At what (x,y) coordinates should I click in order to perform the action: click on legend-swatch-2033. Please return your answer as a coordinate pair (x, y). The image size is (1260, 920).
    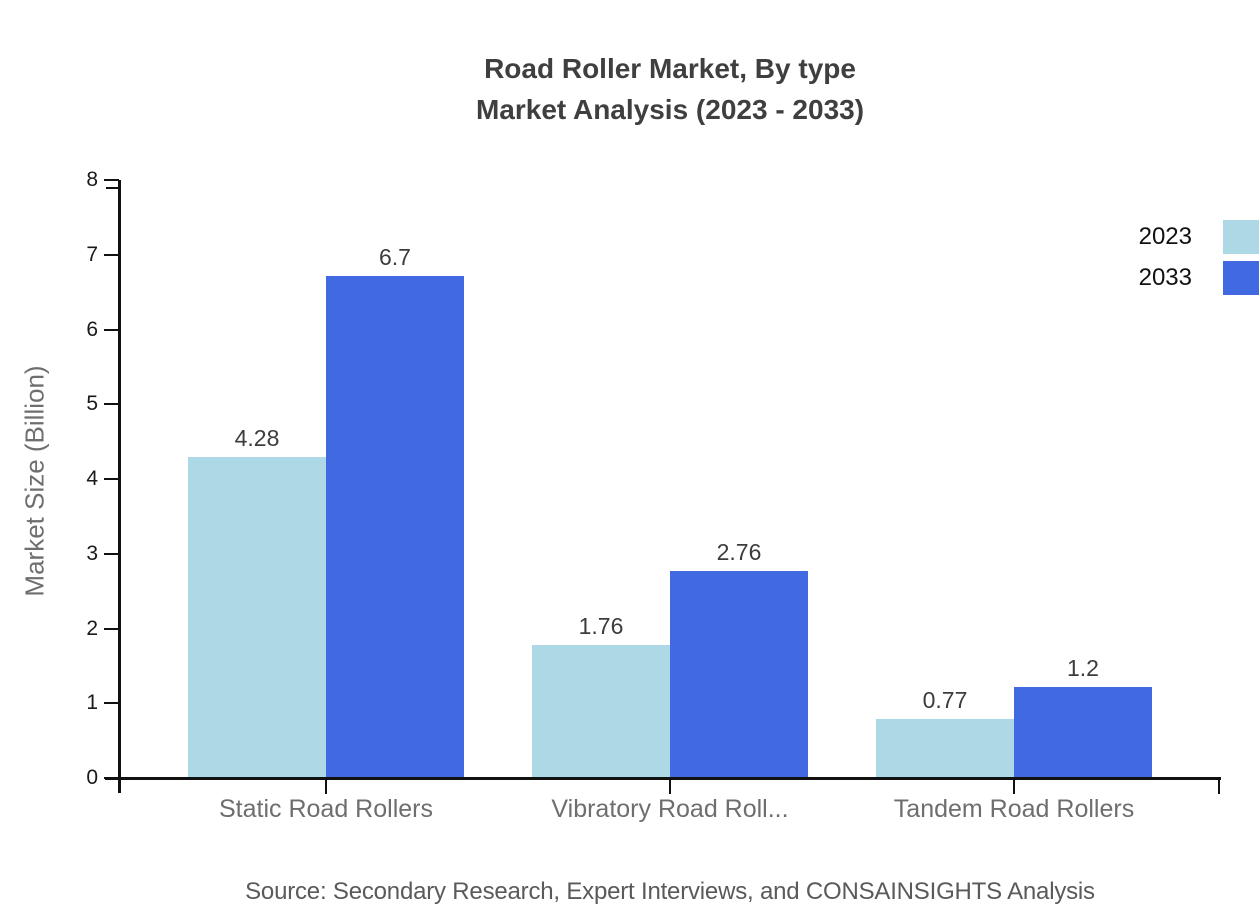
    Looking at the image, I should click on (1241, 278).